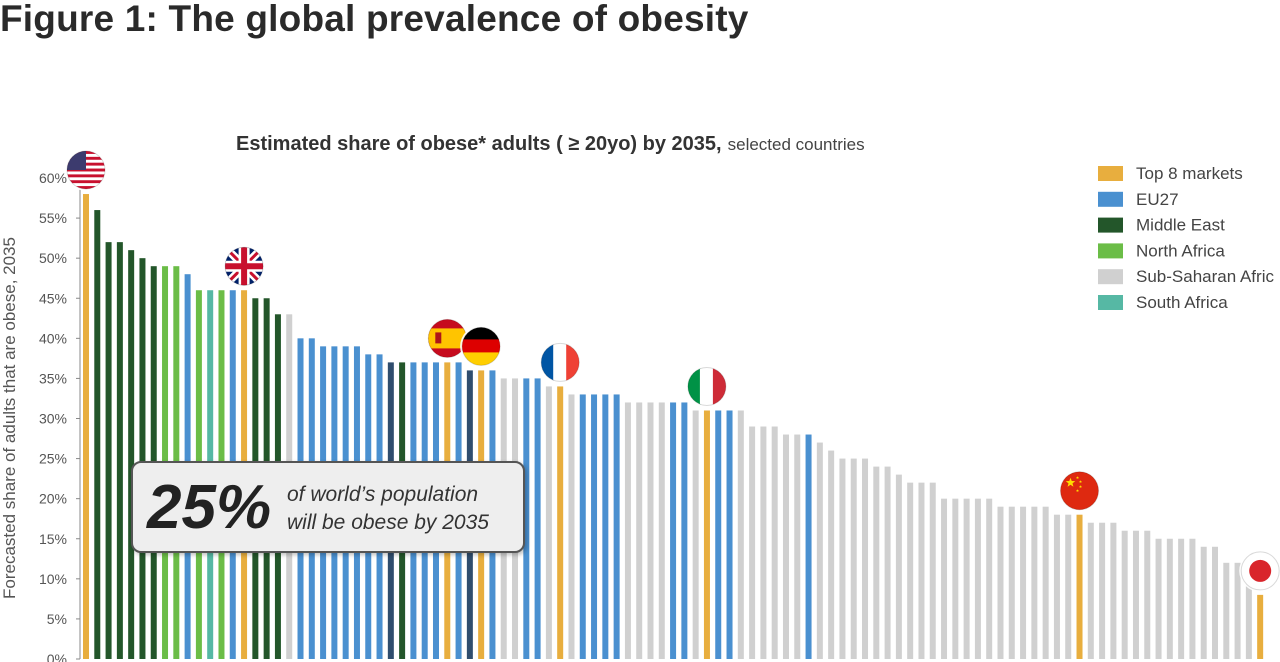 The width and height of the screenshot is (1280, 662). What do you see at coordinates (244, 266) in the screenshot?
I see `flag-uk-icon` at bounding box center [244, 266].